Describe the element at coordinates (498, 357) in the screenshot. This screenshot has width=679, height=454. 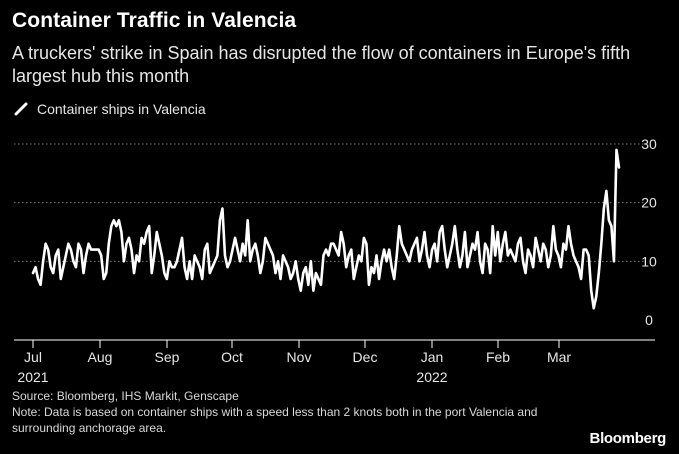
I see `x-tick-label-feb: Feb` at that location.